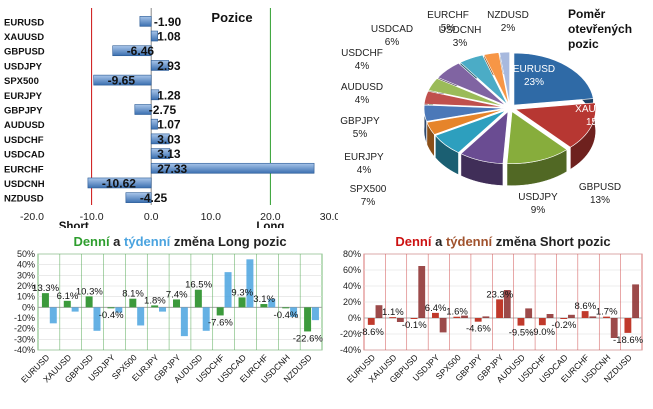 This screenshot has height=409, width=653. What do you see at coordinates (362, 87) in the screenshot?
I see `slice-label: AUDUSD` at bounding box center [362, 87].